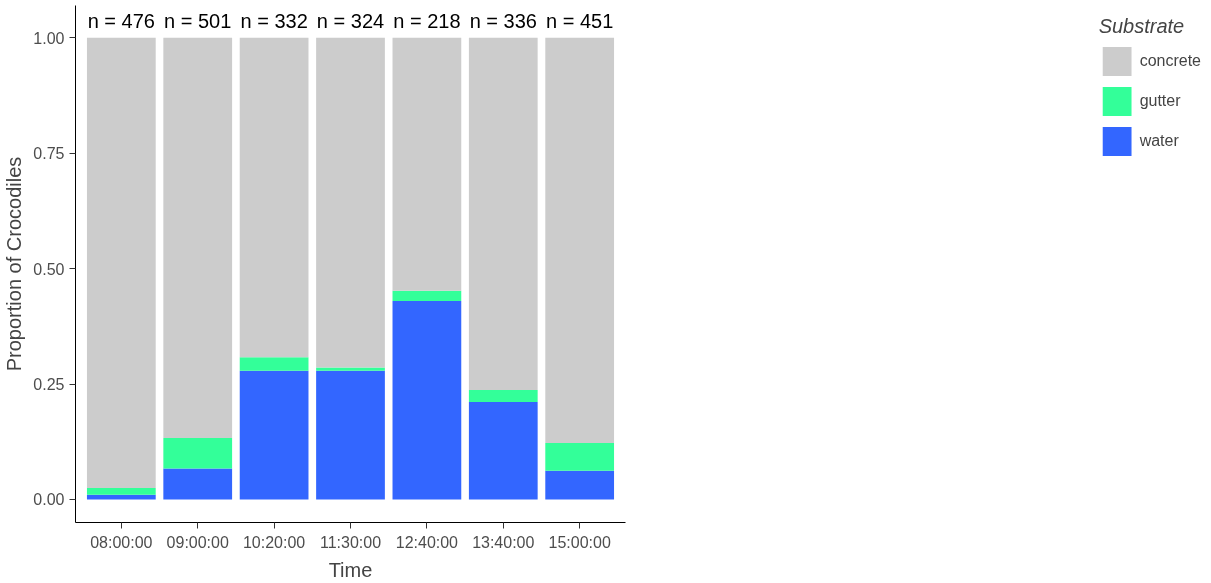 Image resolution: width=1211 pixels, height=583 pixels. I want to click on annotation: n = 451, so click(580, 20).